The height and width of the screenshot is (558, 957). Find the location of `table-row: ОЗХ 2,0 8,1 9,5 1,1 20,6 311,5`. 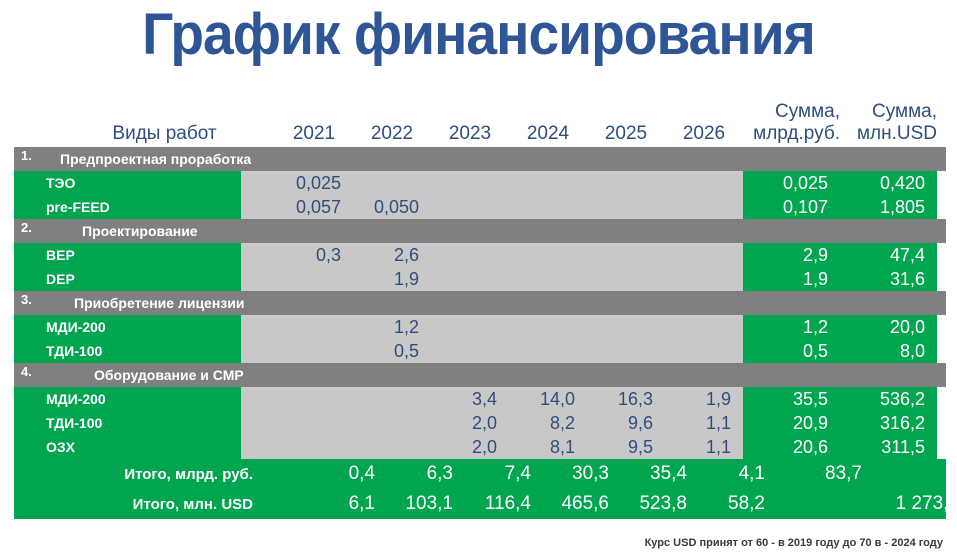

table-row: ОЗХ 2,0 8,1 9,5 1,1 20,6 311,5 is located at coordinates (480, 447).